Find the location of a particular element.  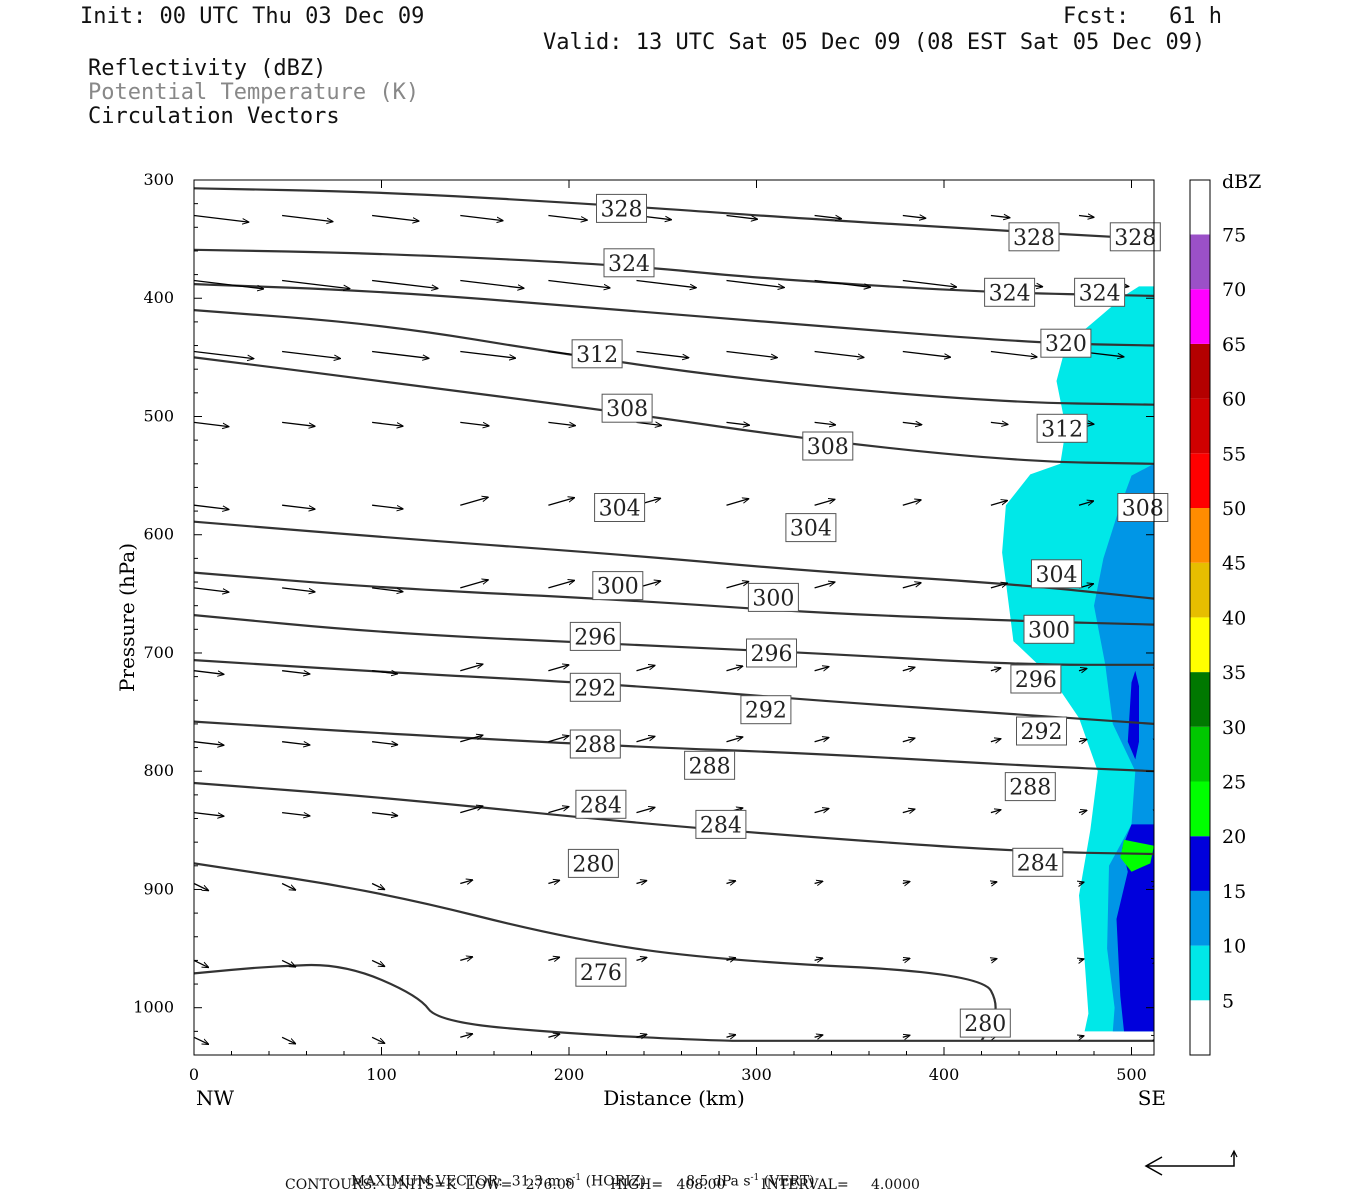

contour-label-text: 308 is located at coordinates (1143, 509).